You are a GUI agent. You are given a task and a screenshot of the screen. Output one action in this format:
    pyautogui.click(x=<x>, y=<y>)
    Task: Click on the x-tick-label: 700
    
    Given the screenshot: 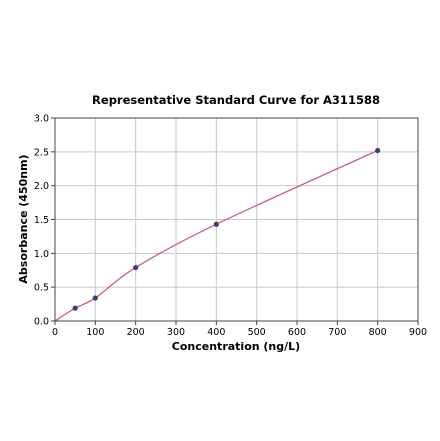 What is the action you would take?
    pyautogui.click(x=337, y=332)
    